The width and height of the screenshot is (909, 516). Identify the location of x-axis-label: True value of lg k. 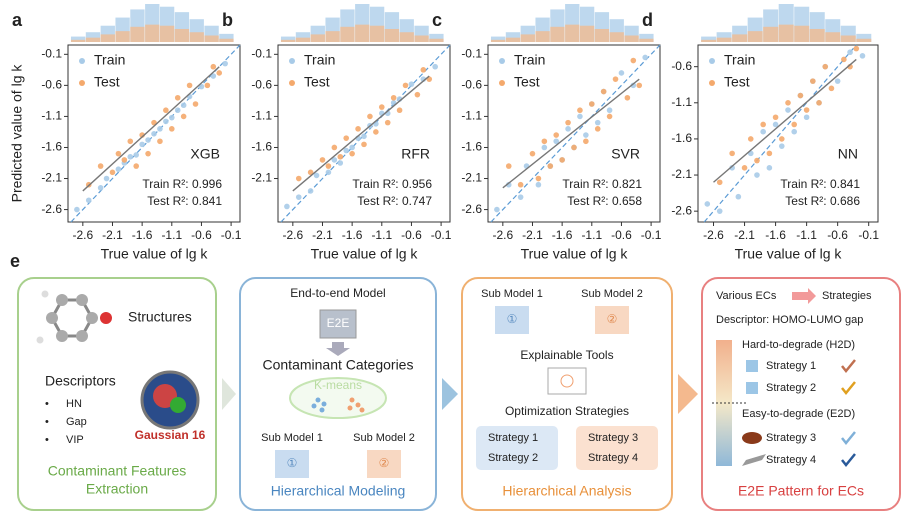
(365, 254).